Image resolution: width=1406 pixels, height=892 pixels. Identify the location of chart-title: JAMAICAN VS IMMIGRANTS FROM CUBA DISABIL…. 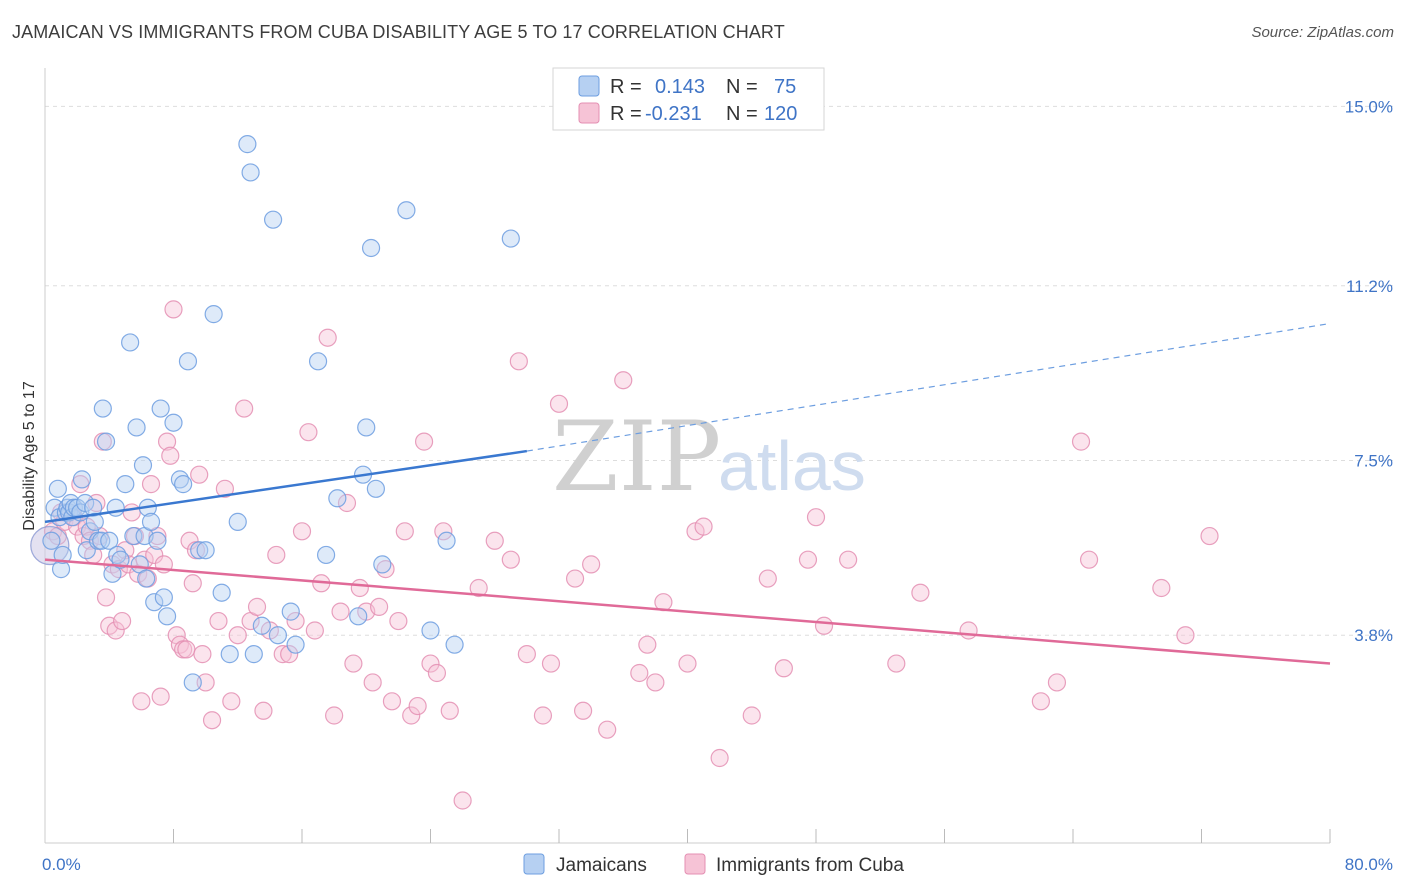
(398, 32).